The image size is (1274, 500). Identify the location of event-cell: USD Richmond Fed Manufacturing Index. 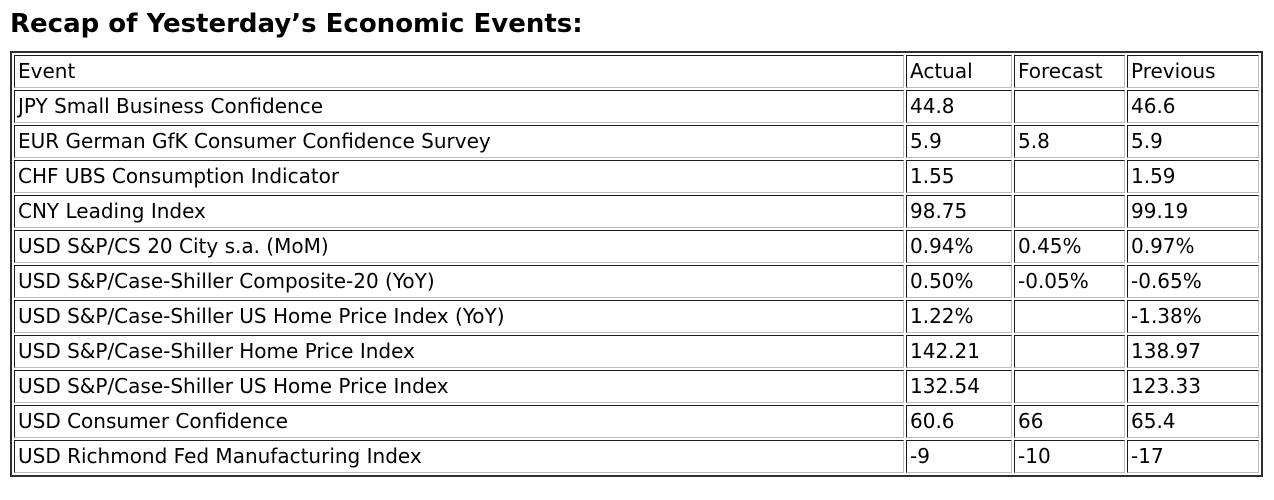
(459, 456).